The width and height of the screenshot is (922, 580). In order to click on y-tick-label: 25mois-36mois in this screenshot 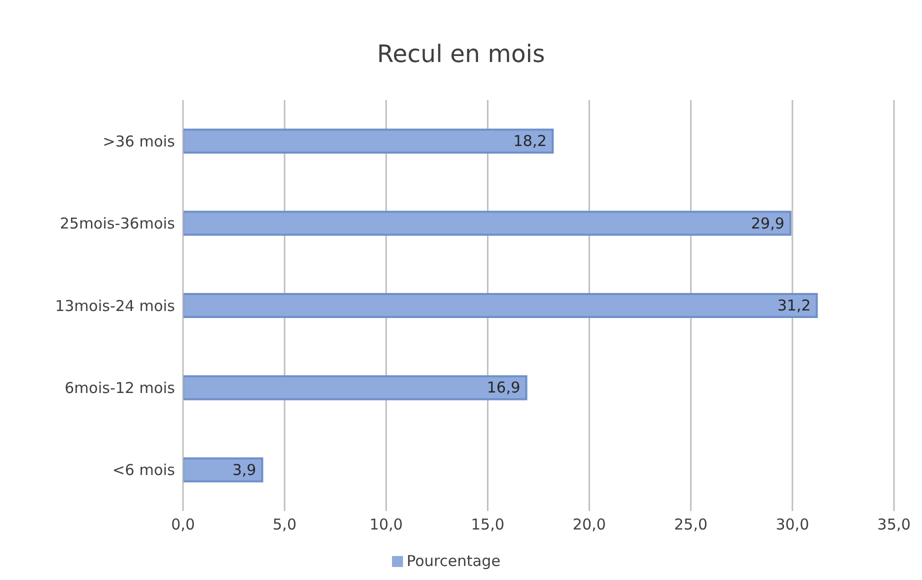, I will do `click(118, 223)`.